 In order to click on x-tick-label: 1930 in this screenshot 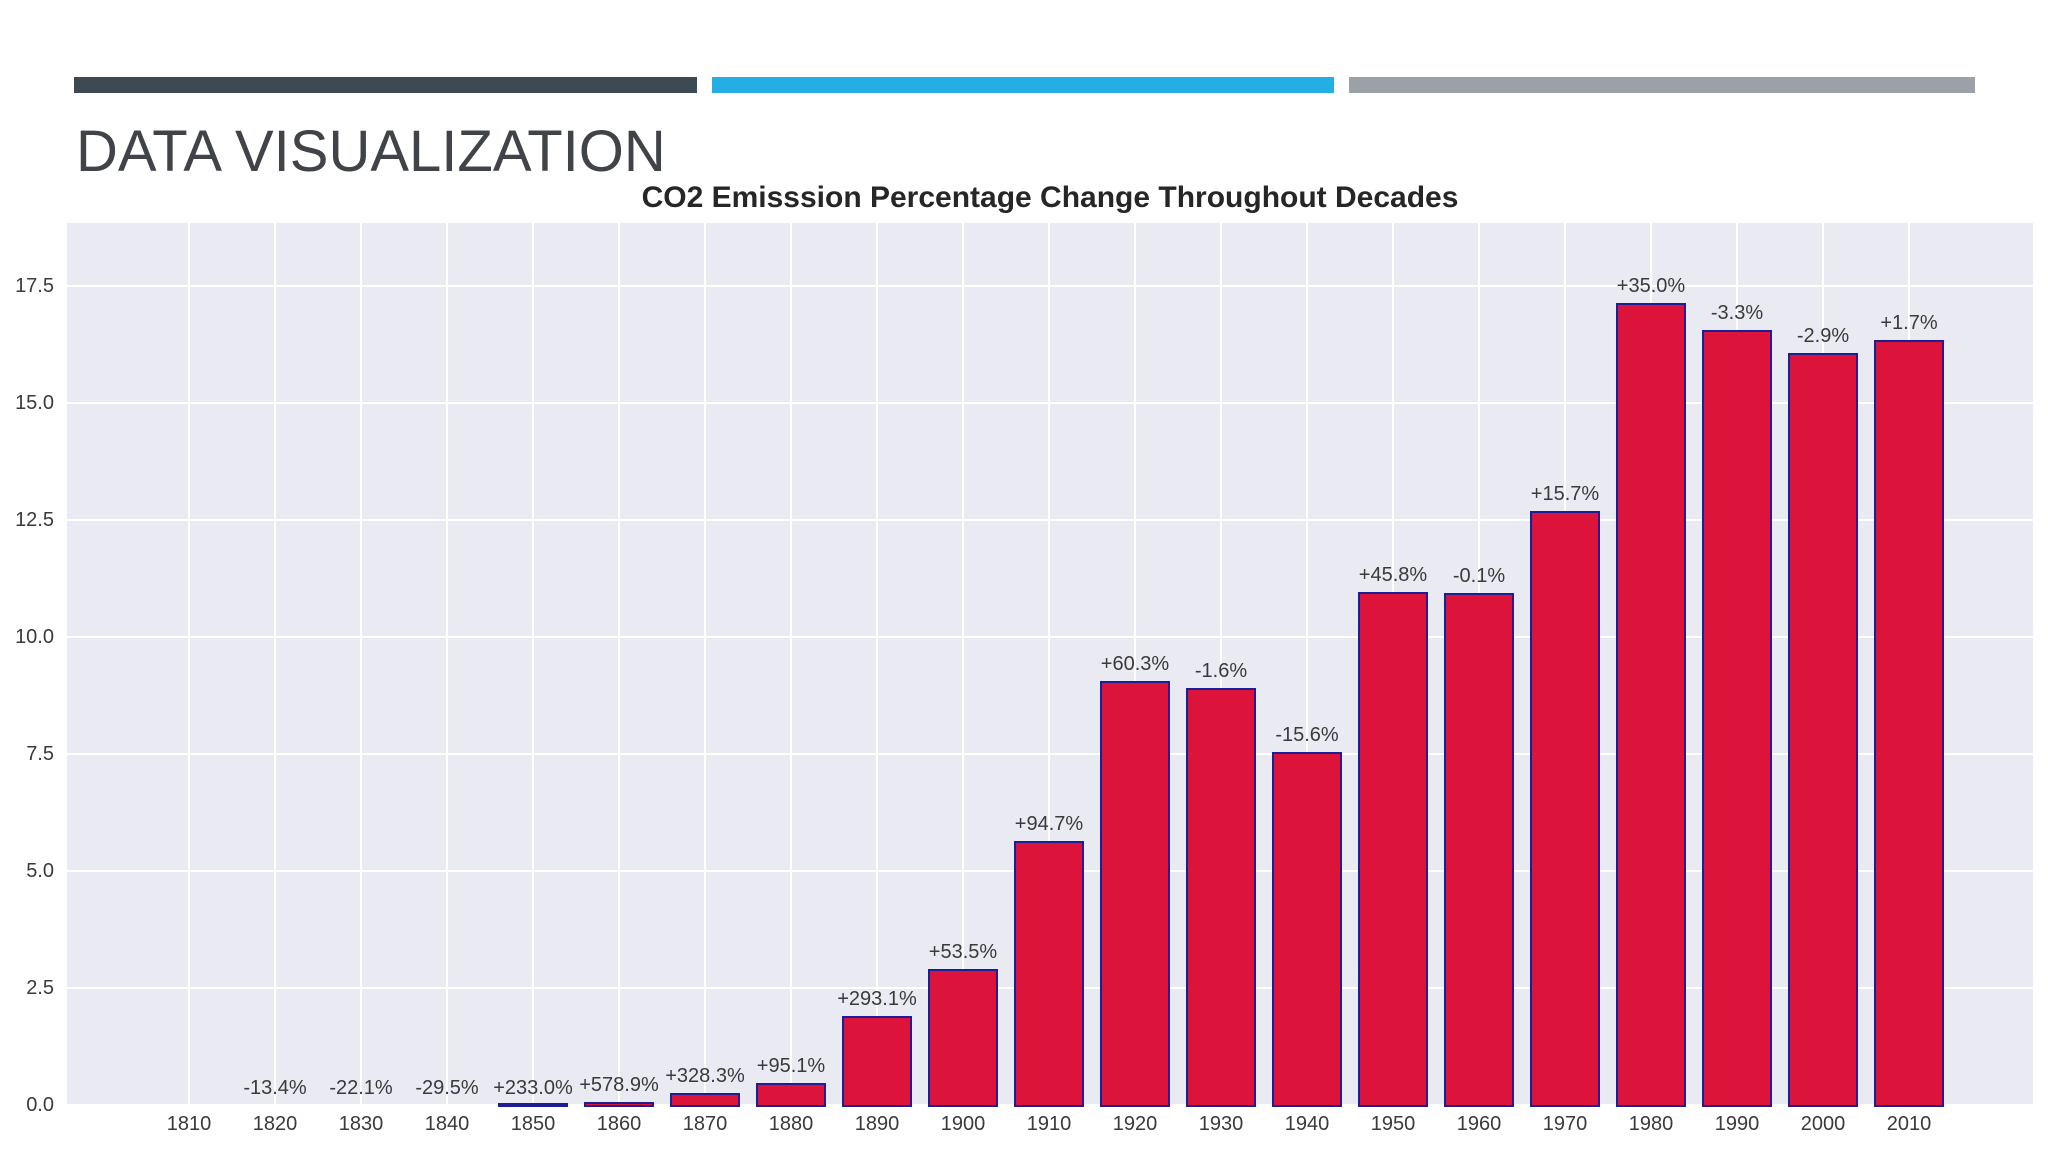, I will do `click(1221, 1124)`.